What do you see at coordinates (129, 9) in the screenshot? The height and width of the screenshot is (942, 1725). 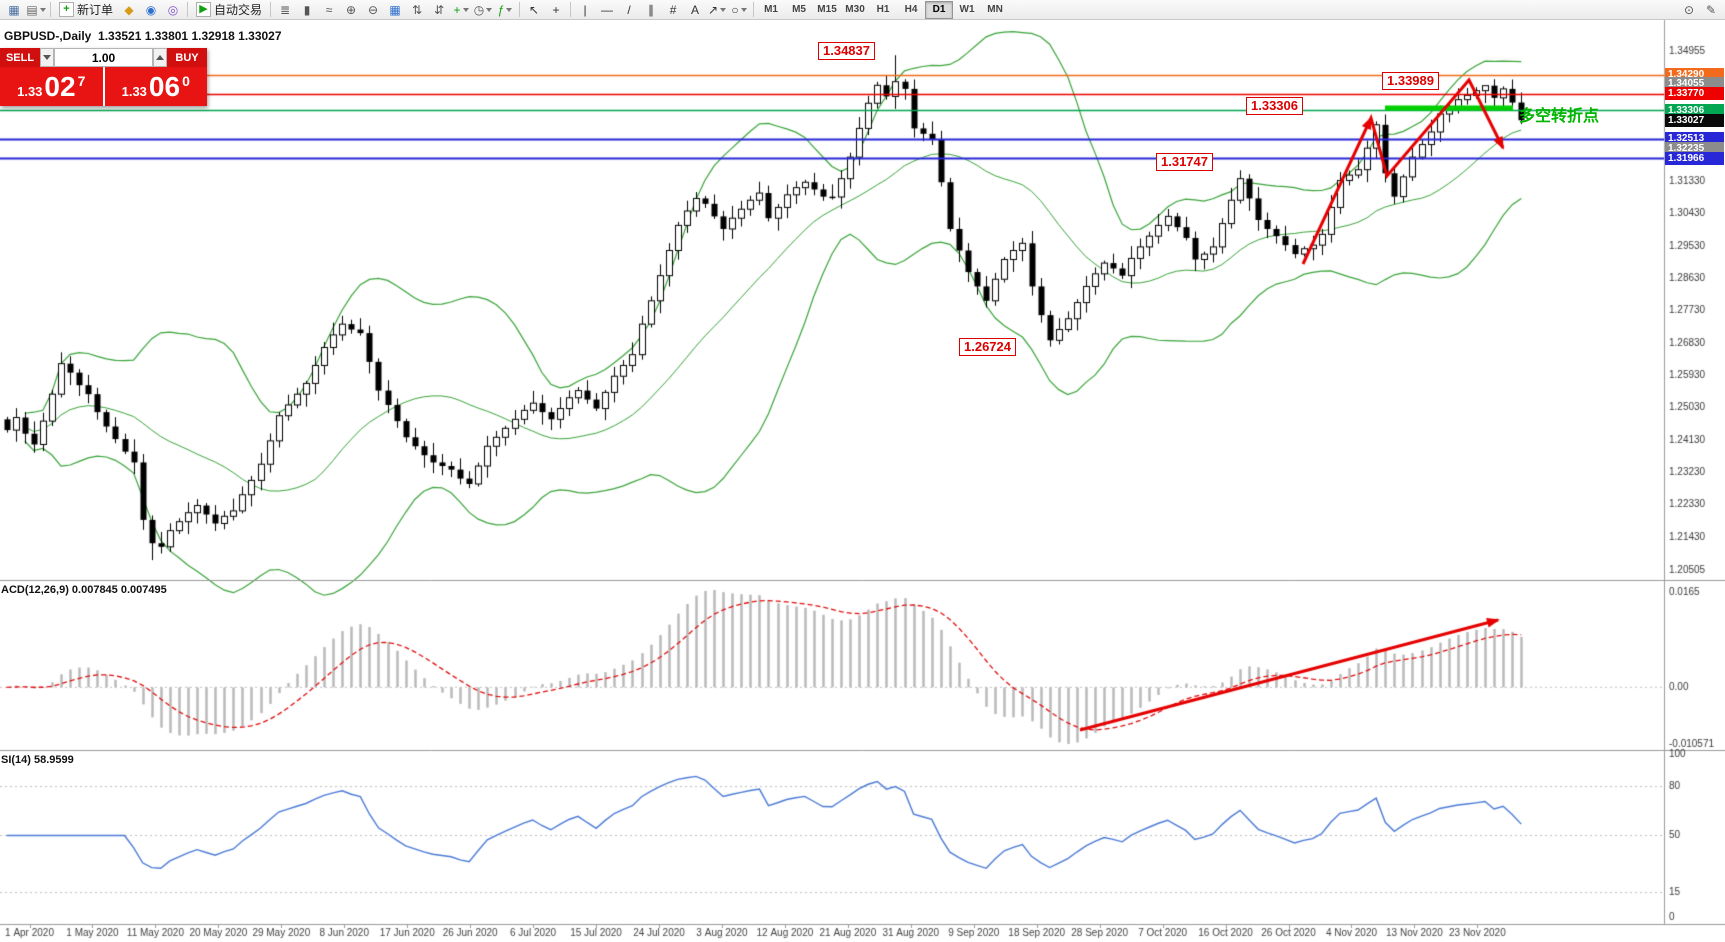 I see `market-watch-icon: ◆` at bounding box center [129, 9].